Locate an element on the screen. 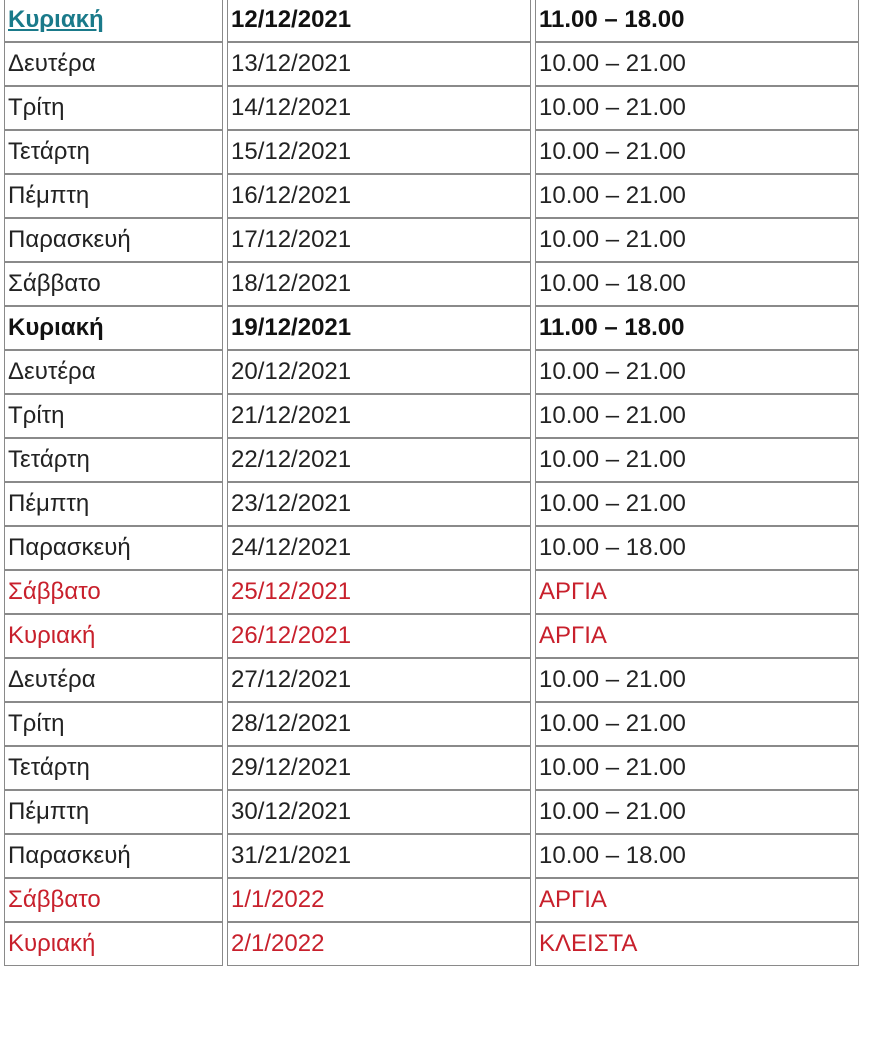  date-cell: 25/12/2021 is located at coordinates (379, 592).